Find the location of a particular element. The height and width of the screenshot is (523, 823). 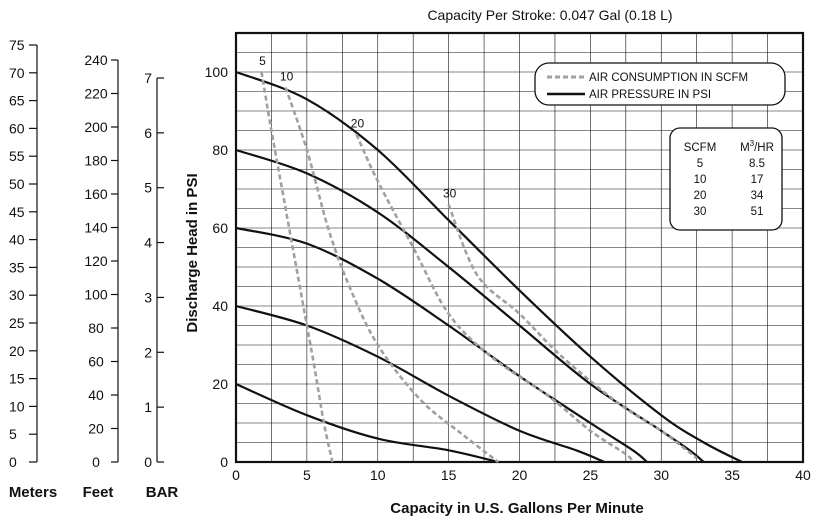

scale-tick-label: 30 is located at coordinates (17, 295).